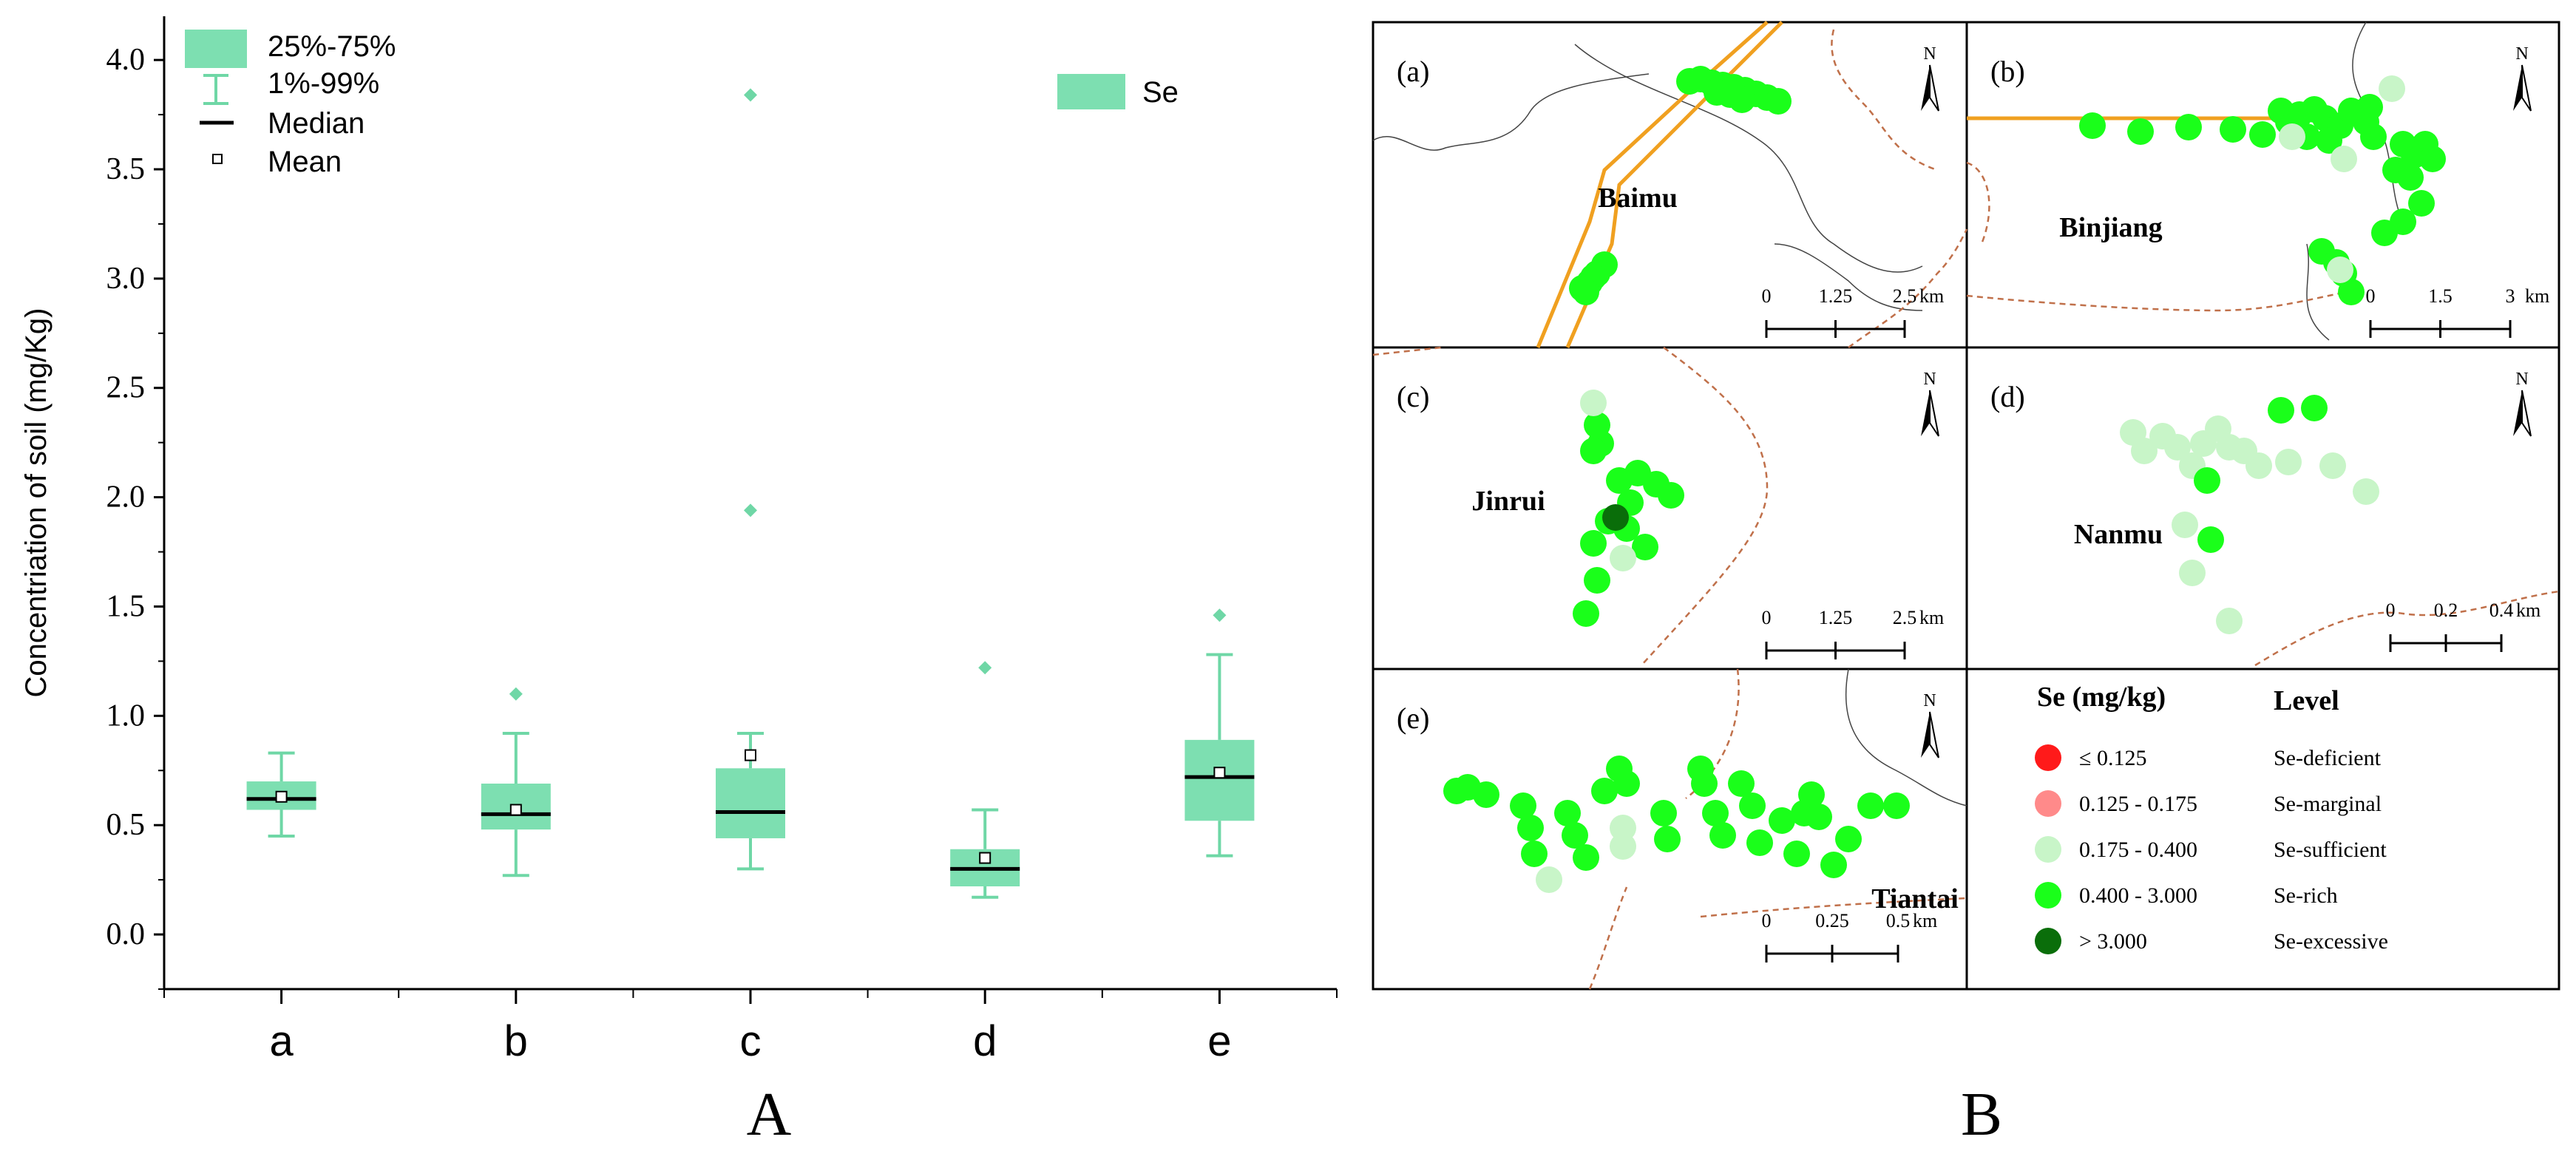 The image size is (2576, 1151). Describe the element at coordinates (1508, 501) in the screenshot. I see `map-place-label: Jinrui` at that location.